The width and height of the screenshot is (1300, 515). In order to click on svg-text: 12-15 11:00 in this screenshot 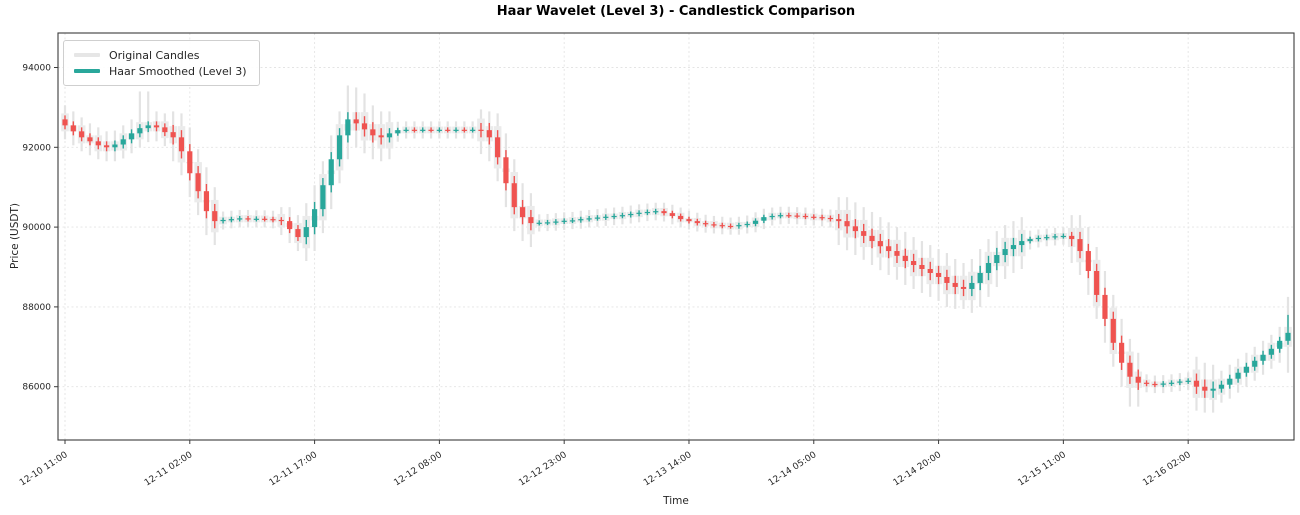, I will do `click(1042, 469)`.